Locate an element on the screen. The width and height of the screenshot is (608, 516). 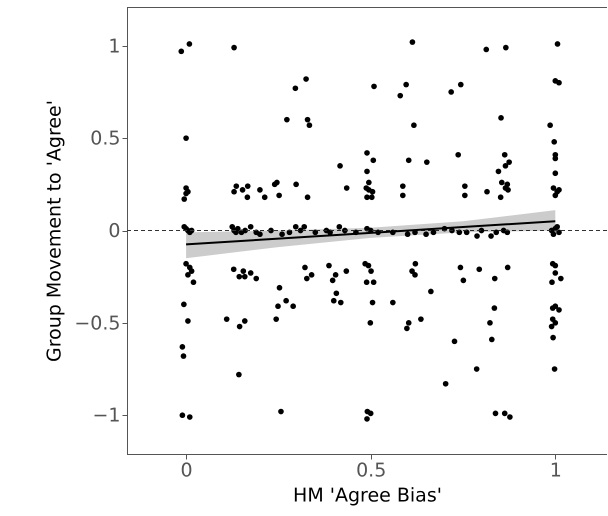
x-tick-label: 0 is located at coordinates (186, 471).